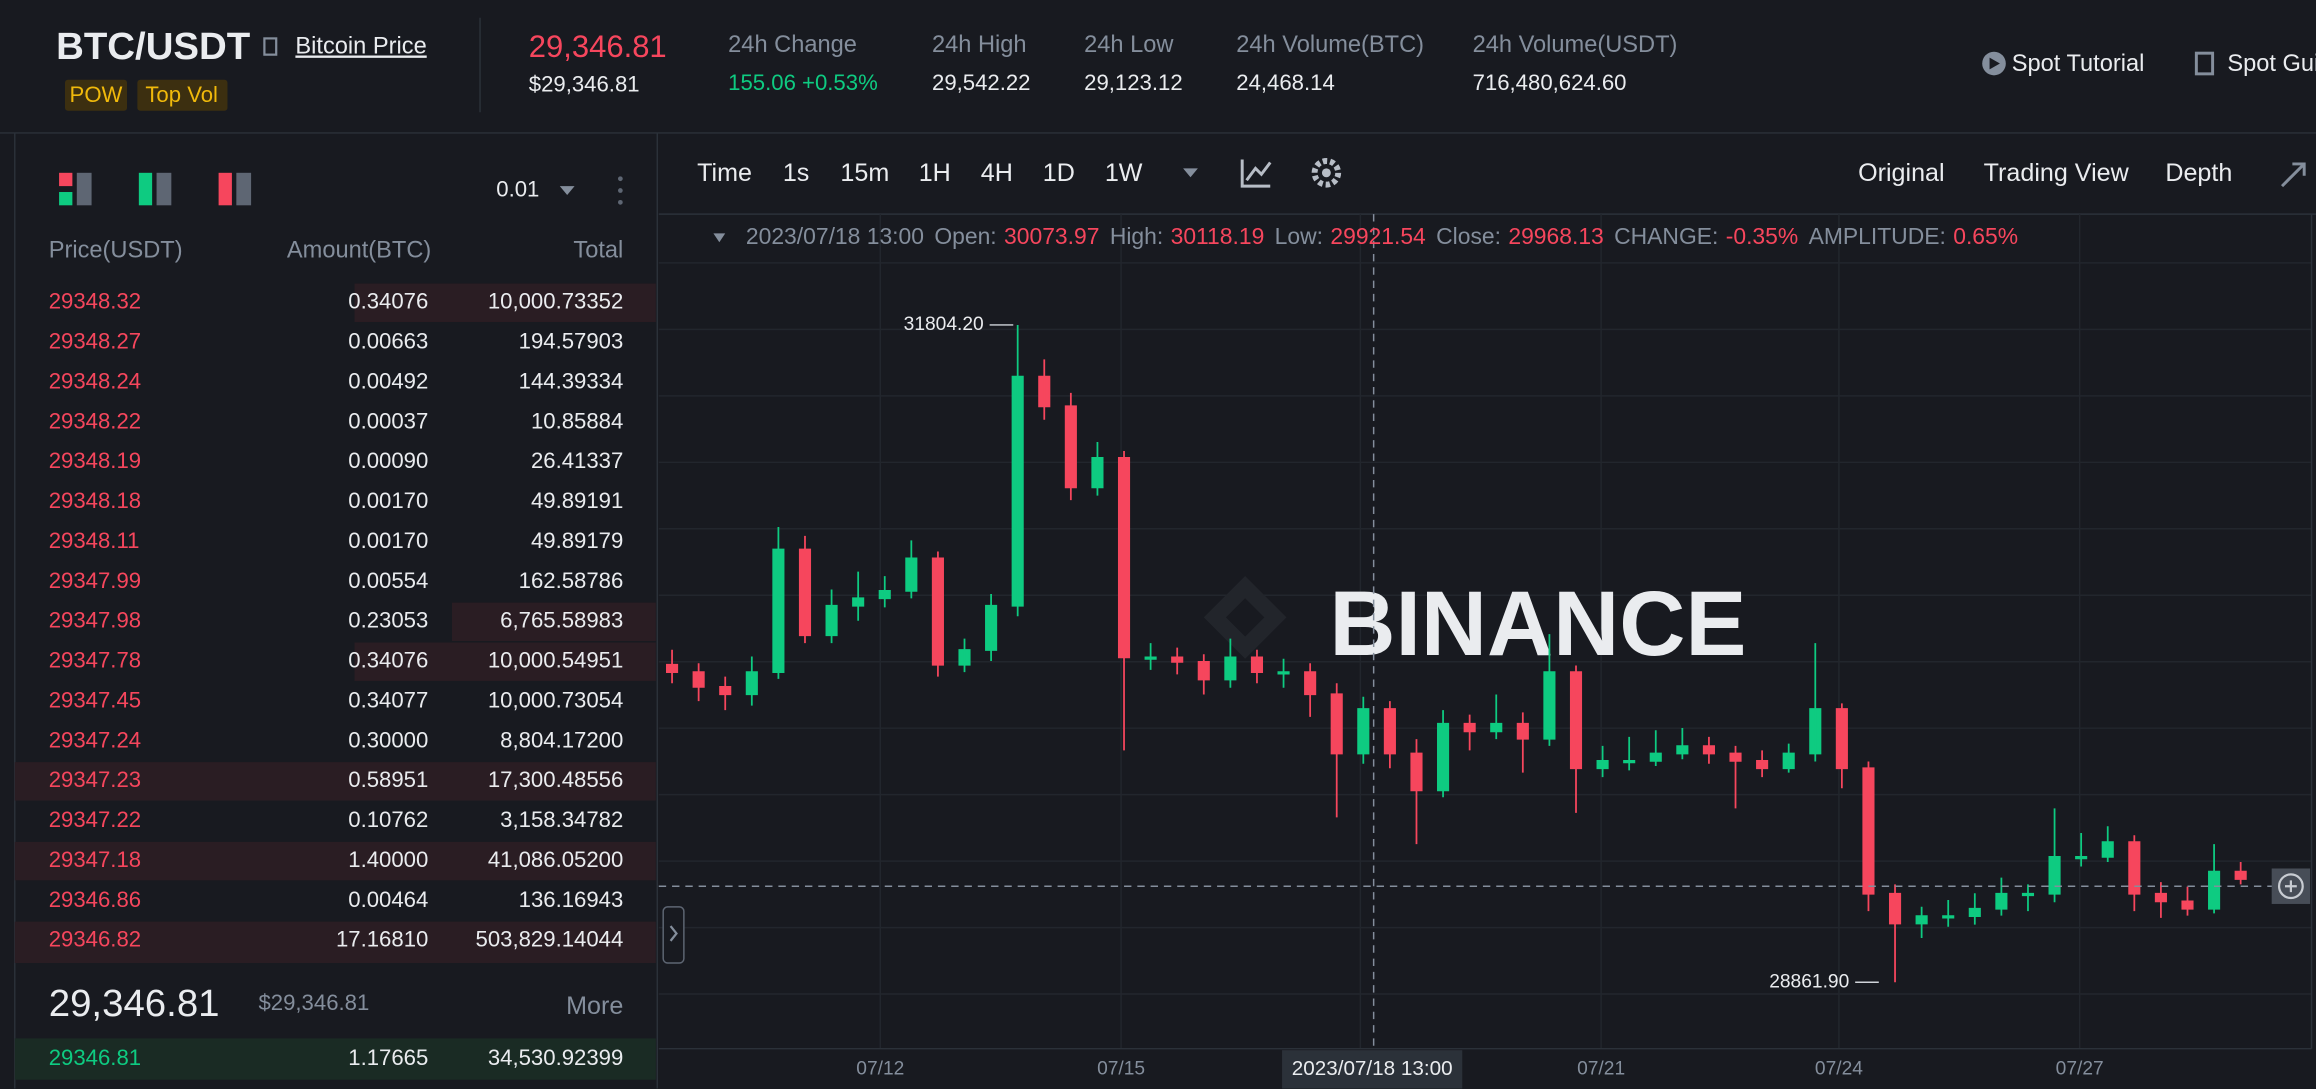 The image size is (2316, 1089). I want to click on interval: Time, so click(724, 173).